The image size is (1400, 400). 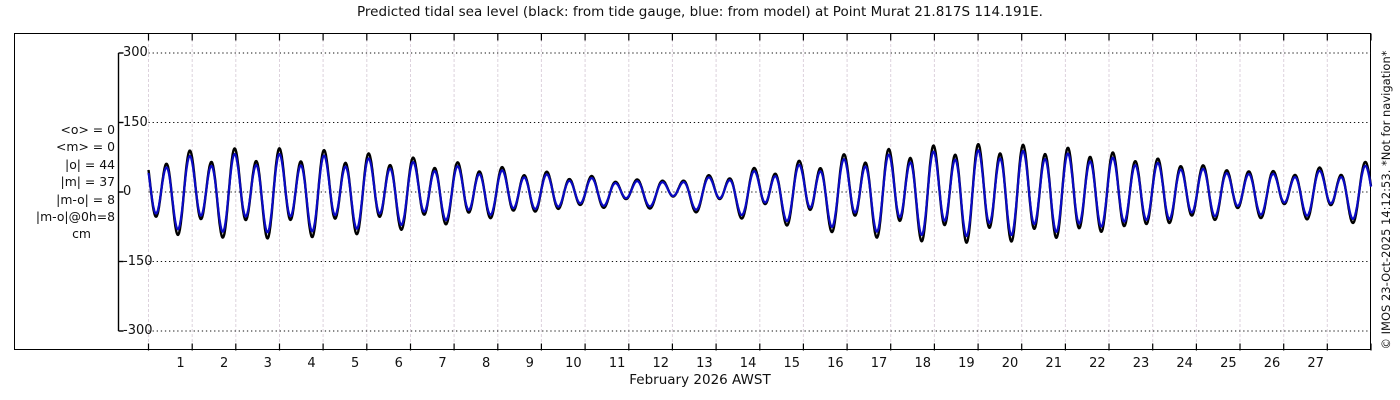 What do you see at coordinates (90, 164) in the screenshot?
I see `stat-abs-obs: |o| = 44` at bounding box center [90, 164].